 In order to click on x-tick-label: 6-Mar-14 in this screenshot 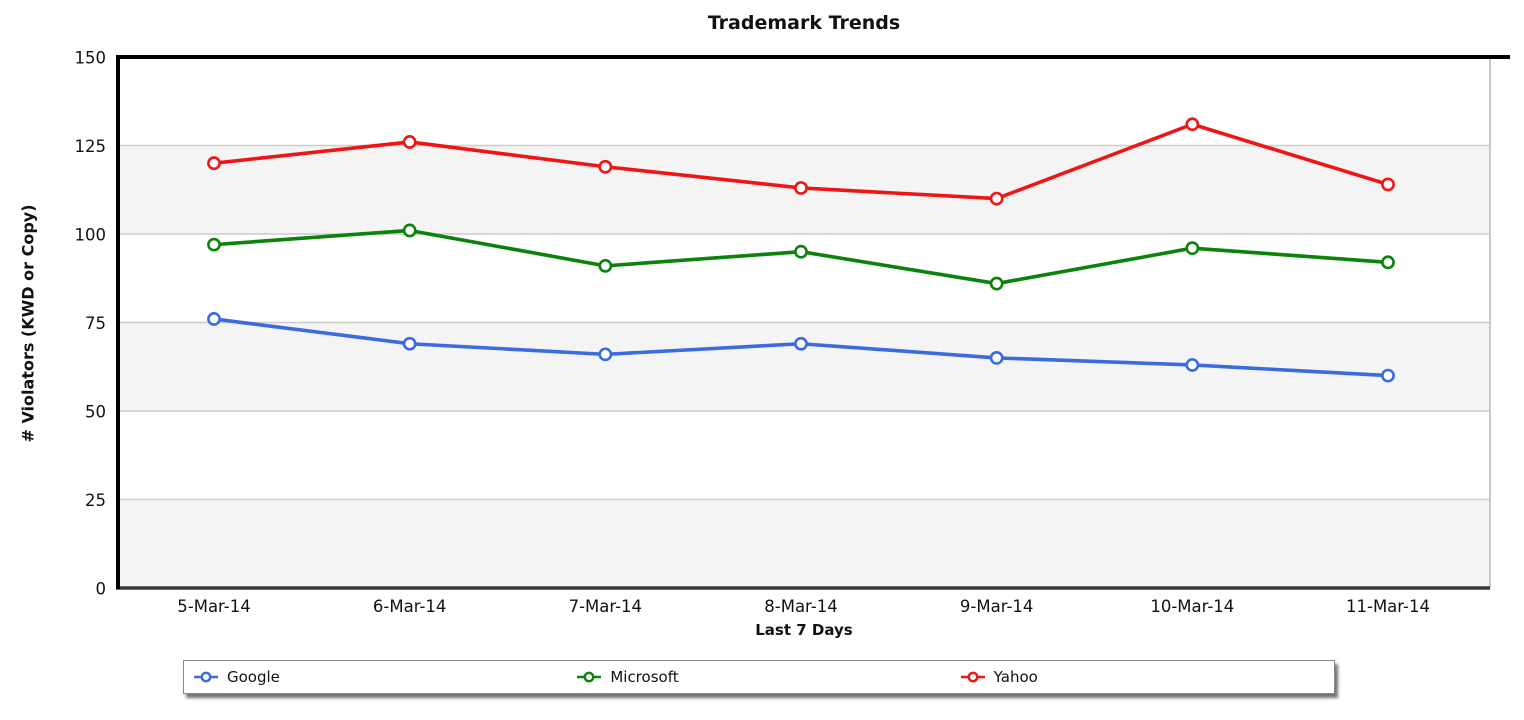, I will do `click(409, 606)`.